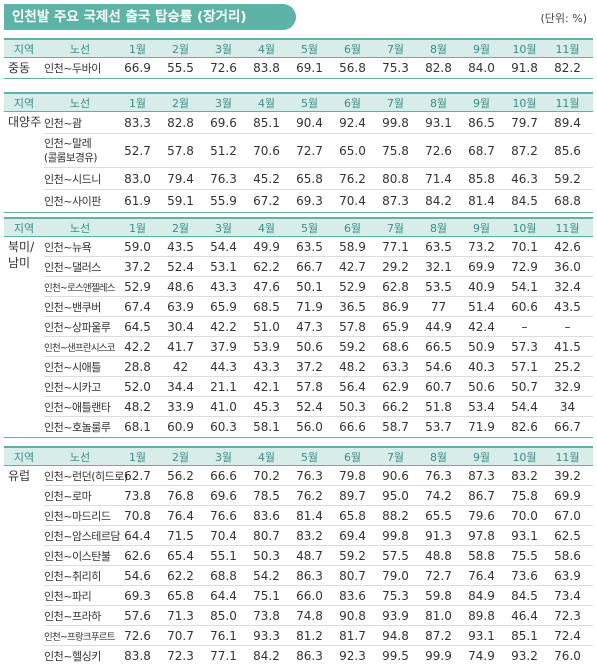  I want to click on header-month-2: 2월, so click(180, 457).